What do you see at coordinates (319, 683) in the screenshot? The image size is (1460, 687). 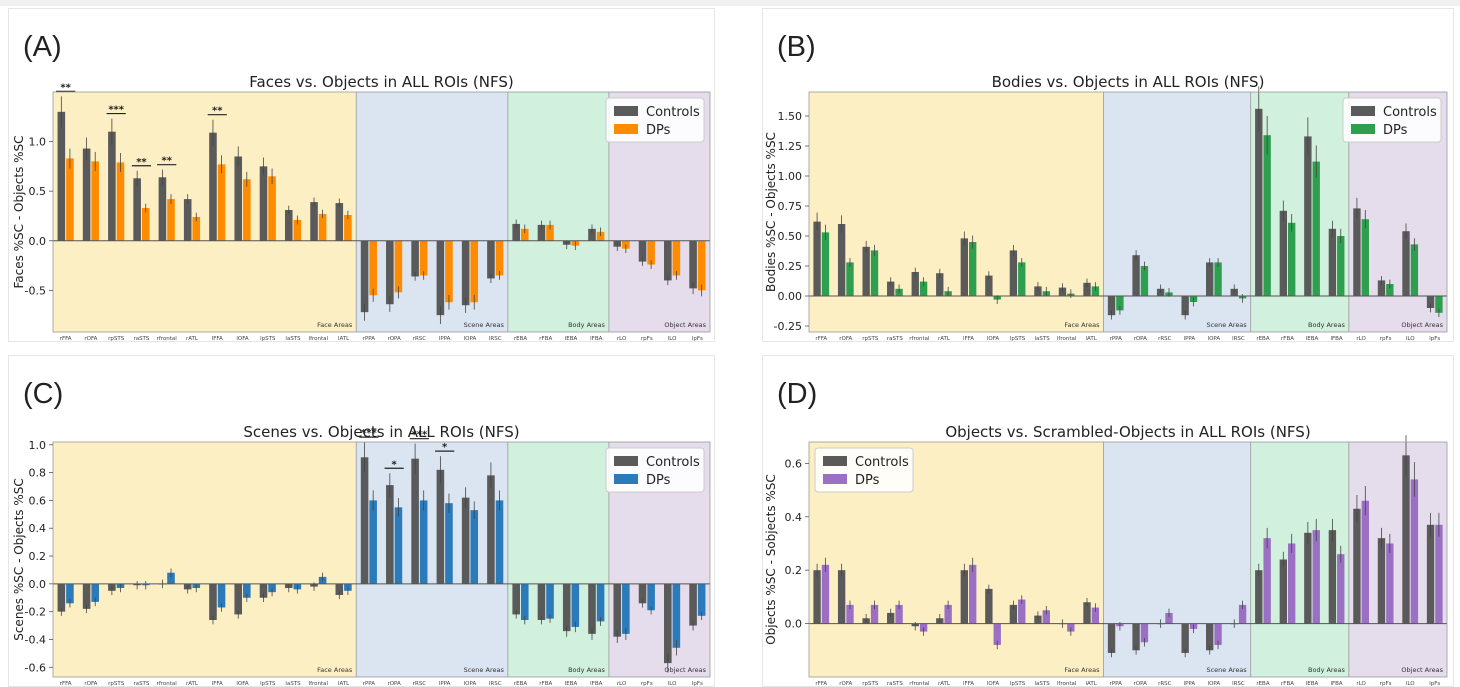 I see `x-tick-label: lfrontal` at bounding box center [319, 683].